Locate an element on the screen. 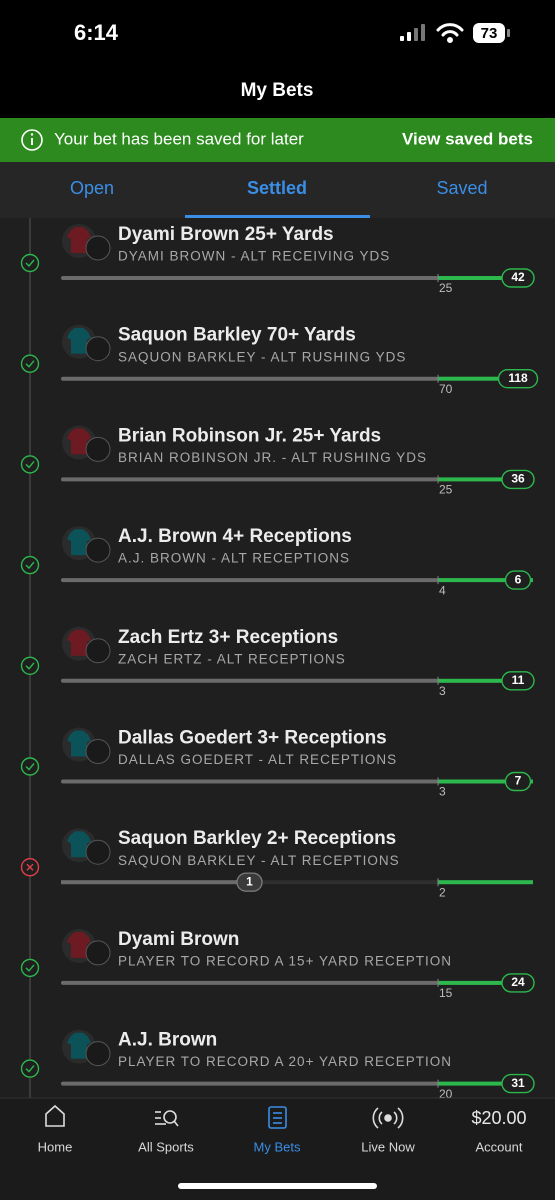 This screenshot has height=1200, width=555. page-title: My Bets is located at coordinates (277, 90).